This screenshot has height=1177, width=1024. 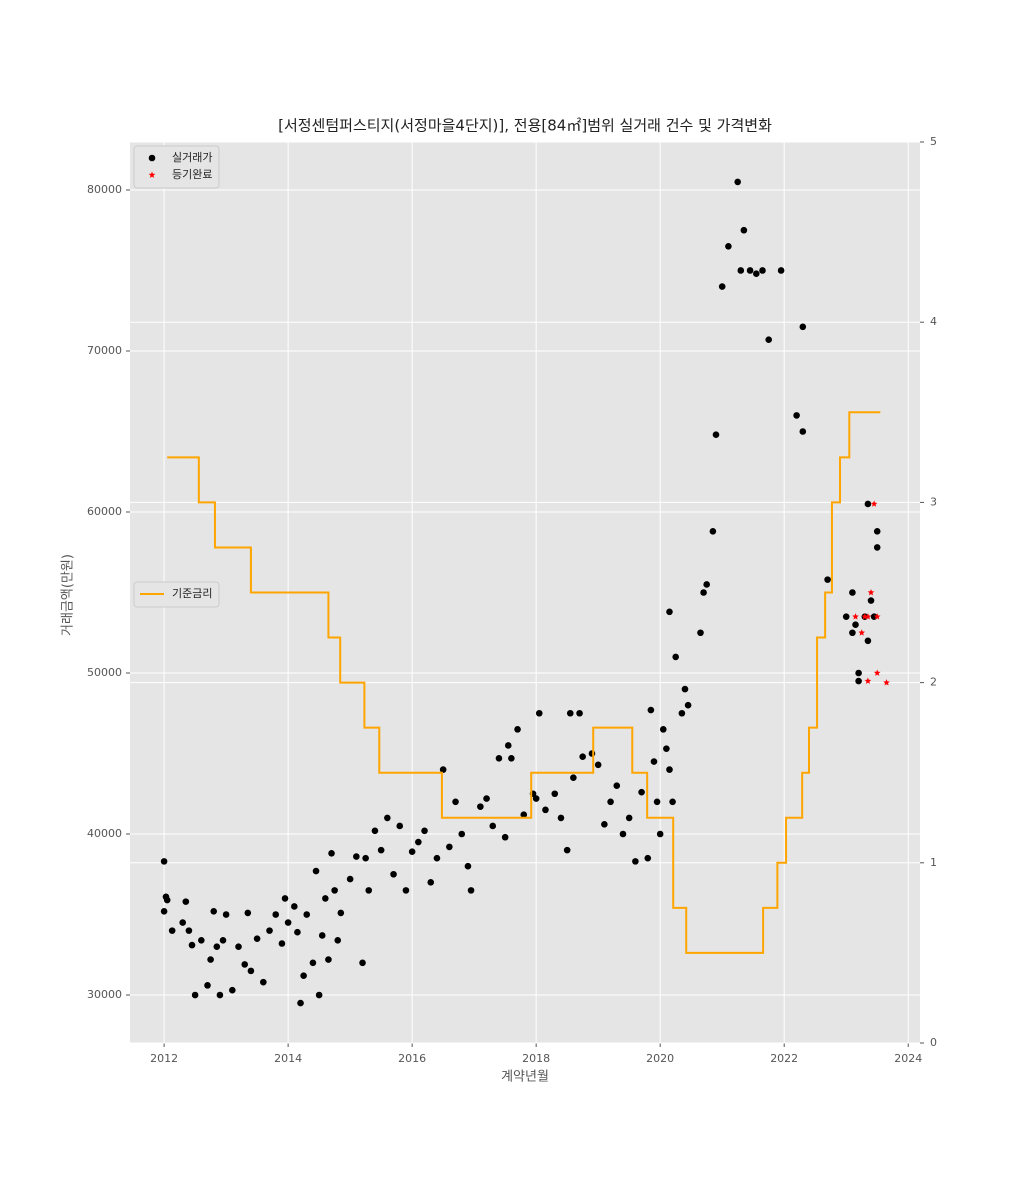 I want to click on x-tick-label: 2012, so click(x=164, y=1058).